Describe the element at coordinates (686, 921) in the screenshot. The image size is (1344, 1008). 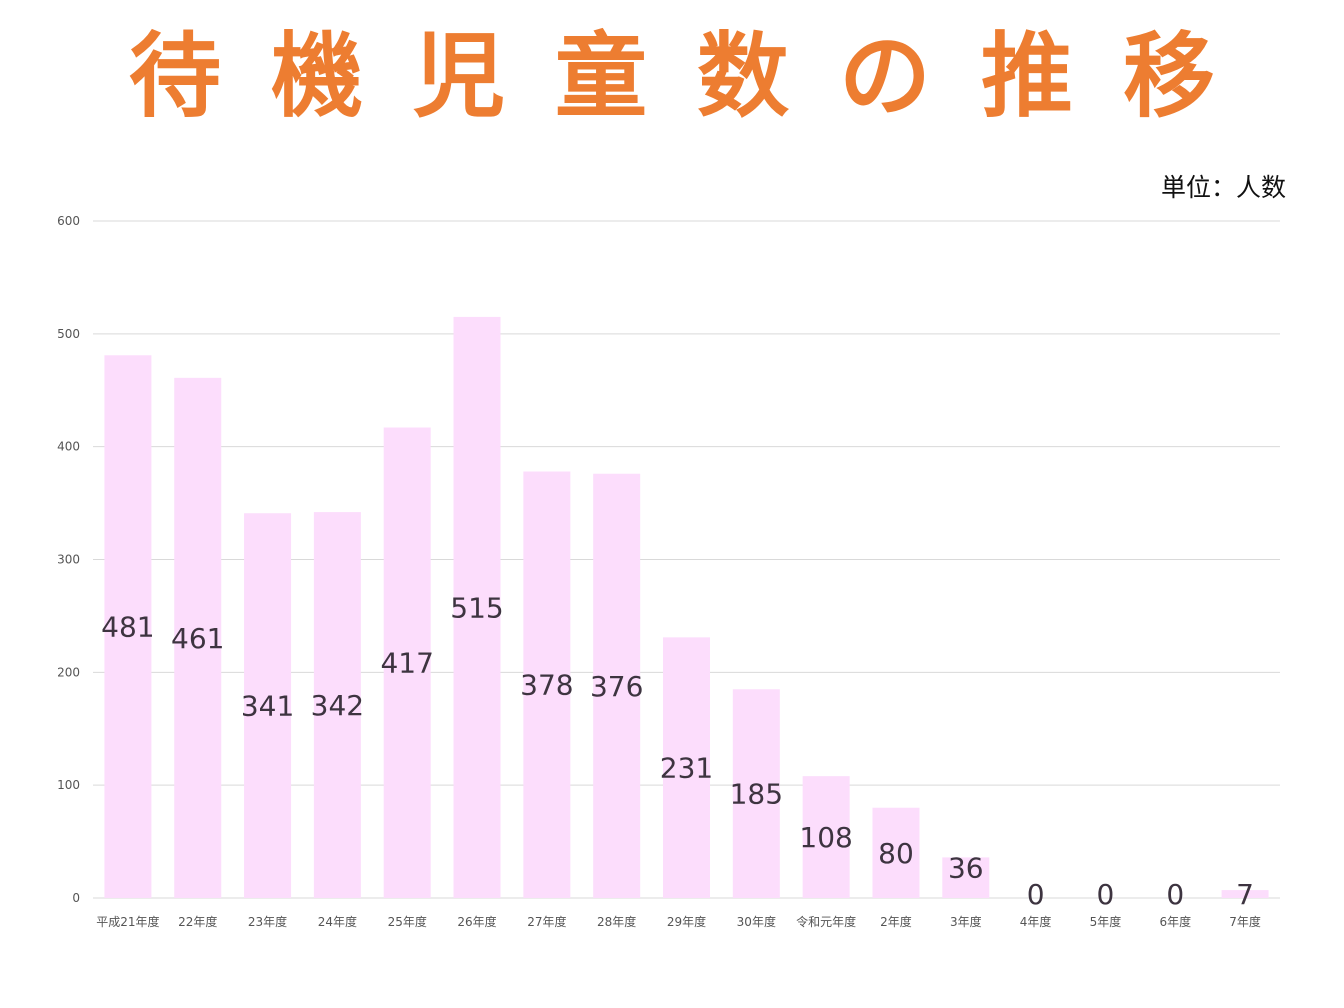
I see `x-category-label: 29年度` at that location.